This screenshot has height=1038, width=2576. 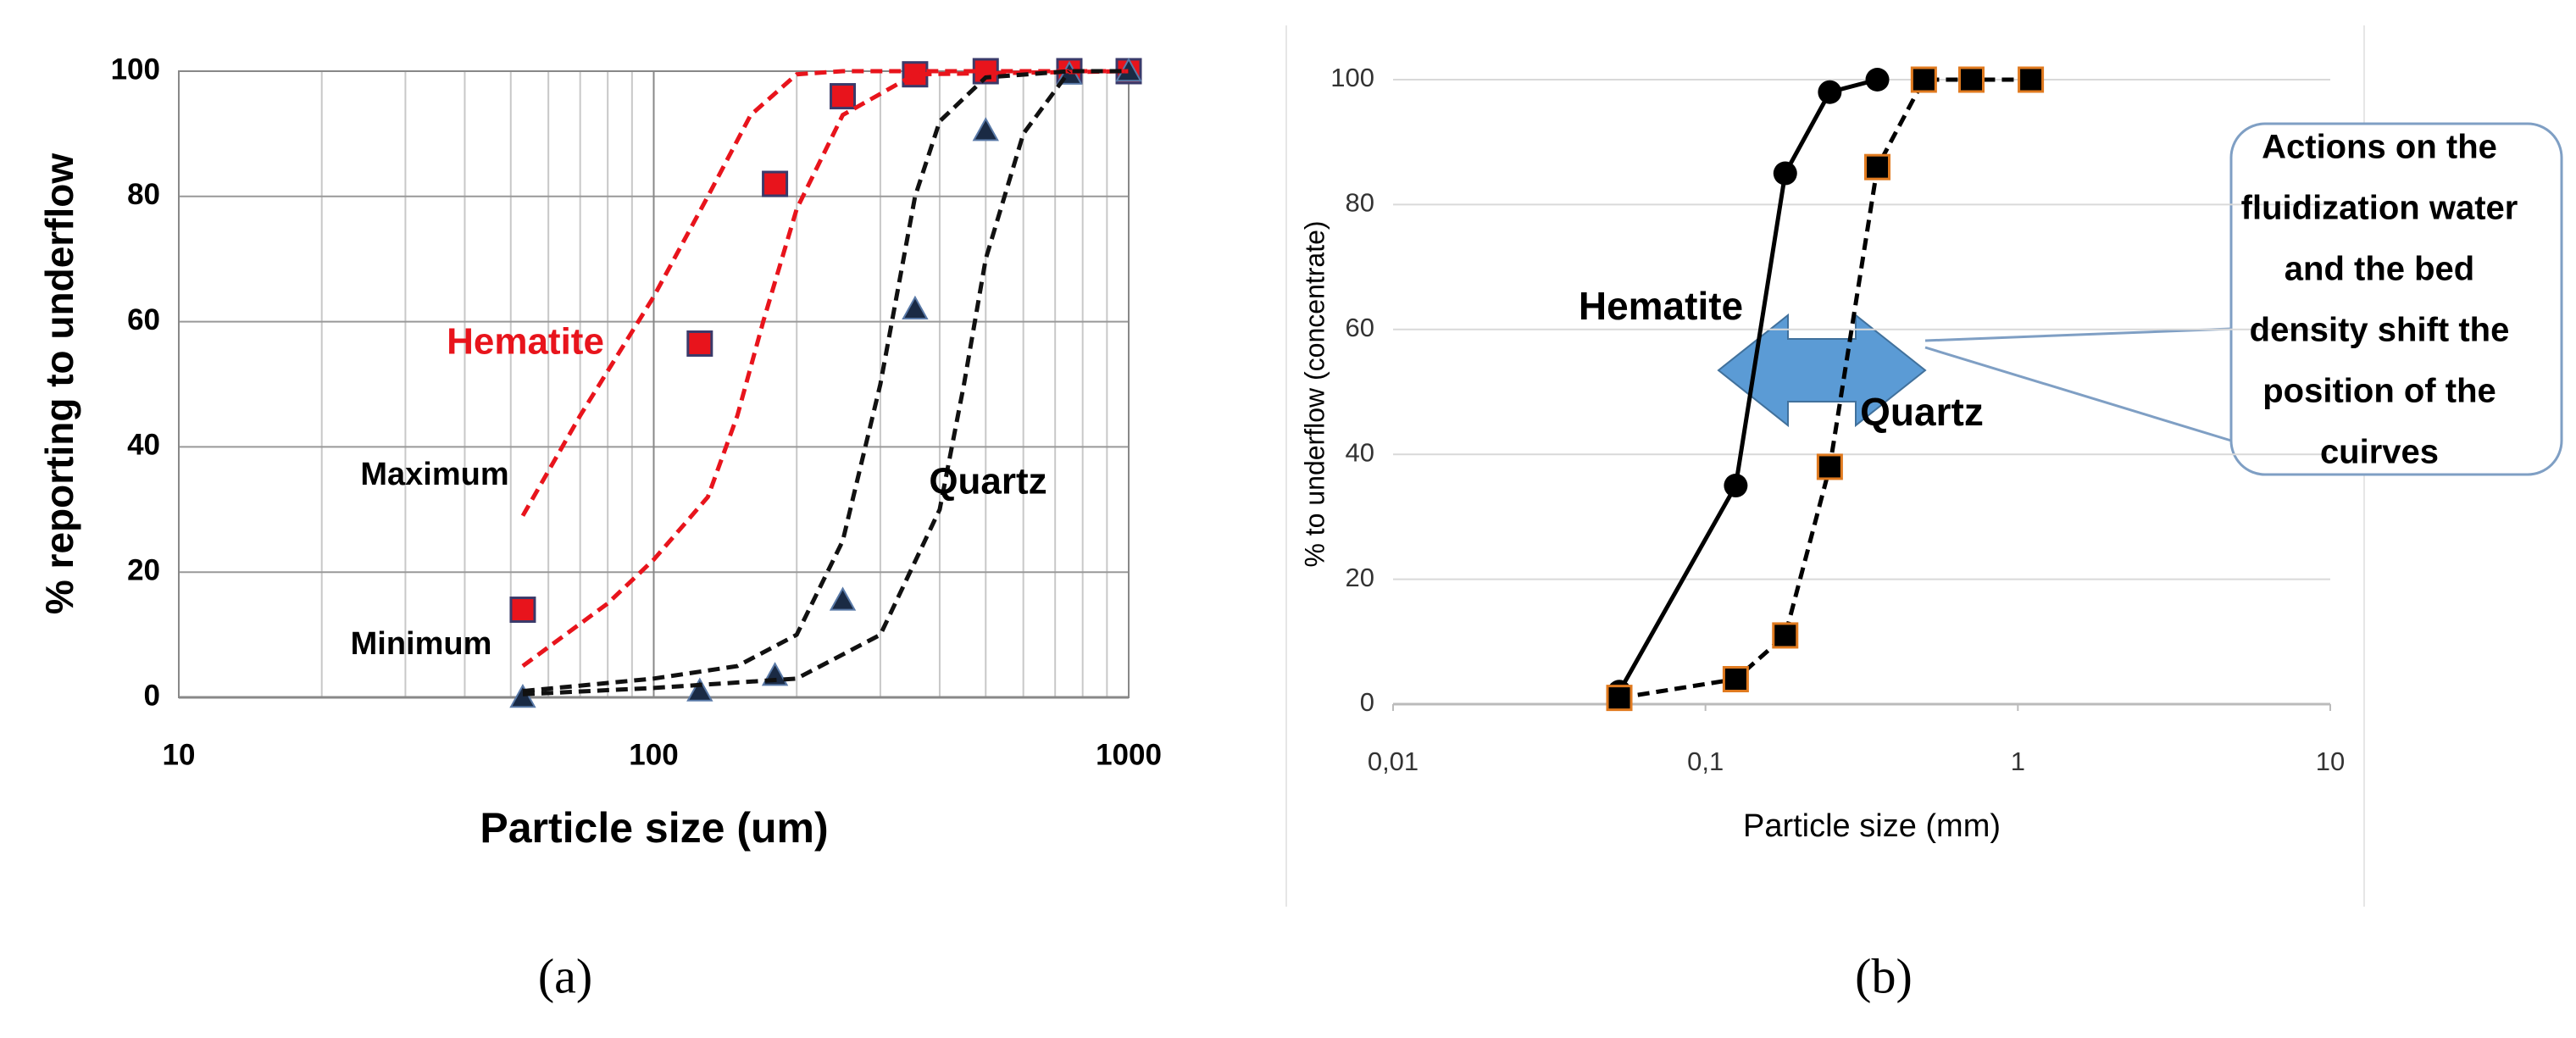 What do you see at coordinates (2379, 391) in the screenshot?
I see `callout-text: position of the` at bounding box center [2379, 391].